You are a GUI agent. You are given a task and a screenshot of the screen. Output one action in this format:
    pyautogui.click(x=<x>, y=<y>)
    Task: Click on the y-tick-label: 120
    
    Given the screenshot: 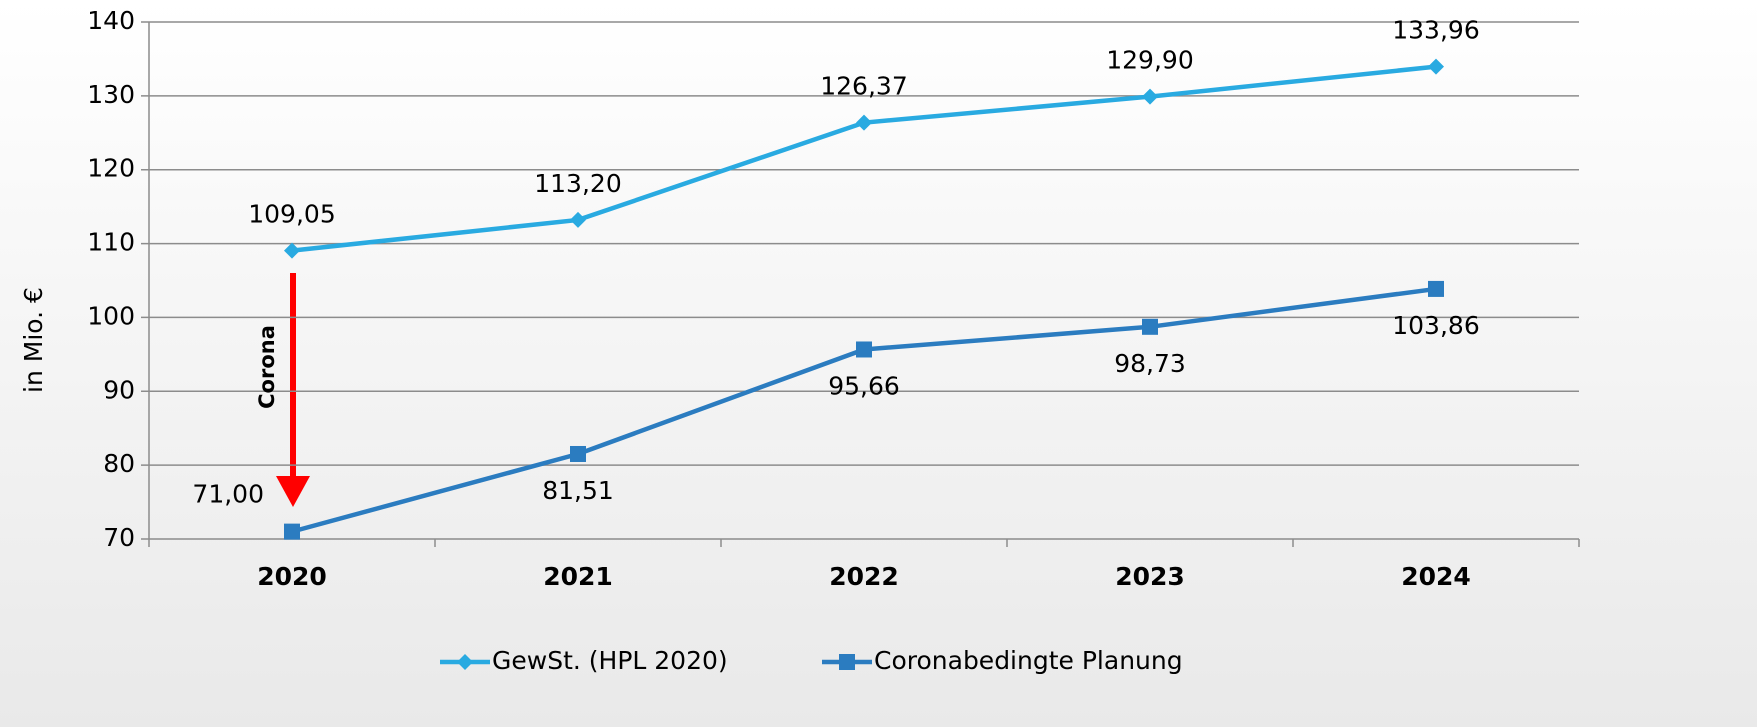 What is the action you would take?
    pyautogui.click(x=111, y=168)
    